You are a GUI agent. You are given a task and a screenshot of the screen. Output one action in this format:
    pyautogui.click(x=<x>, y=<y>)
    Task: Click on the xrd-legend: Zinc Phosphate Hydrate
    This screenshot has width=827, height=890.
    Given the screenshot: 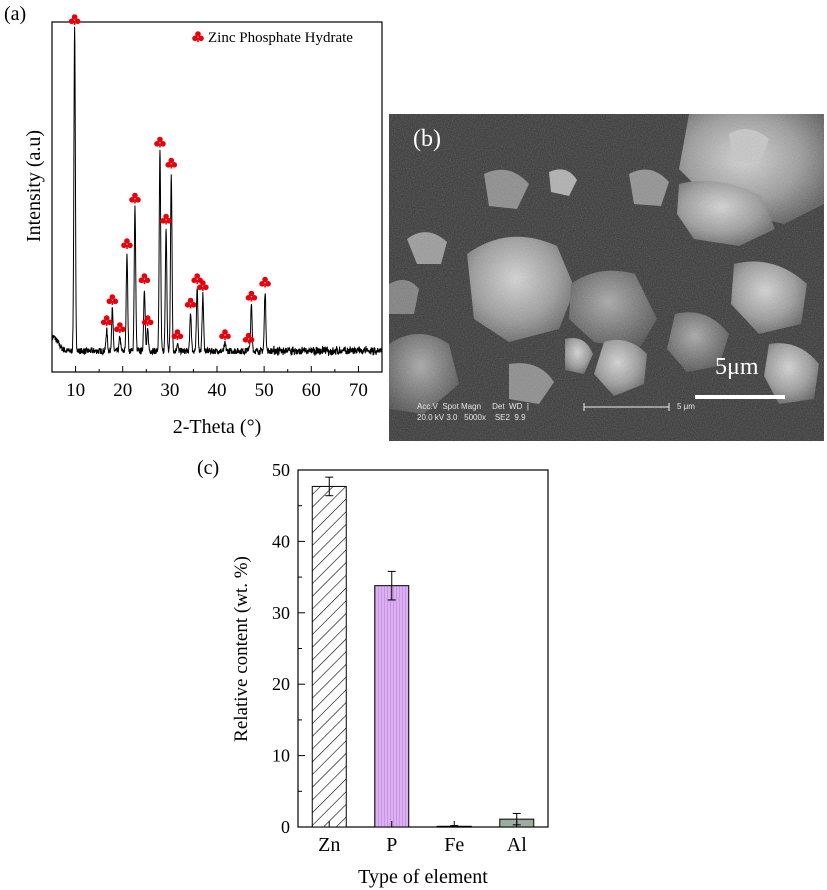 What is the action you would take?
    pyautogui.click(x=272, y=38)
    